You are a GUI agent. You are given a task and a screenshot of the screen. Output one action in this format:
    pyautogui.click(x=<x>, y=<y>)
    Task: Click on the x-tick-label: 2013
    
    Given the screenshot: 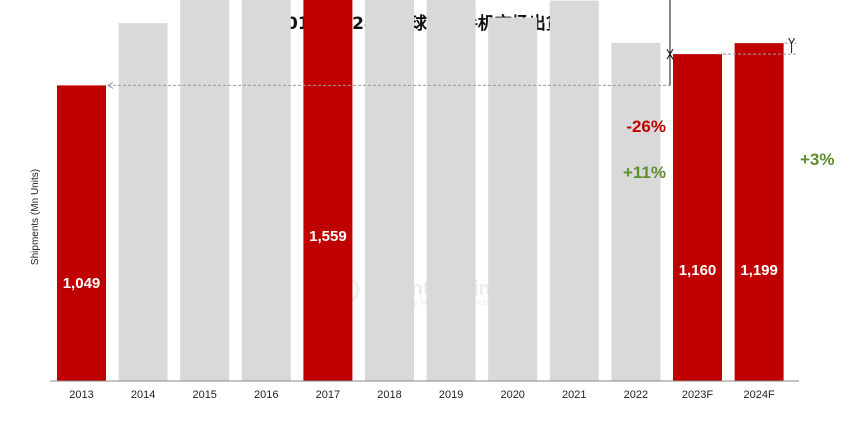 What is the action you would take?
    pyautogui.click(x=81, y=395)
    